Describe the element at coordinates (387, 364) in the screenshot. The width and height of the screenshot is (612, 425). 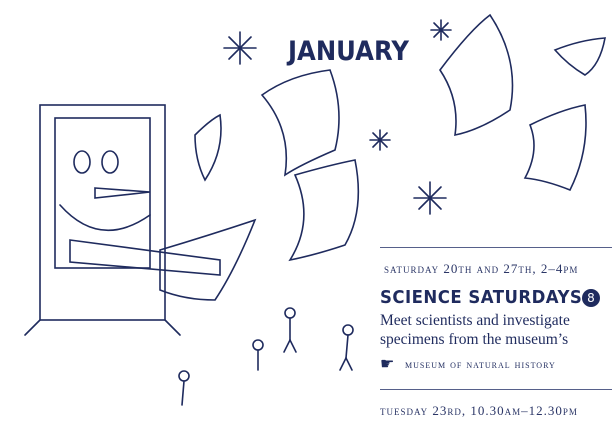
I see `pointing-hand: ☛` at that location.